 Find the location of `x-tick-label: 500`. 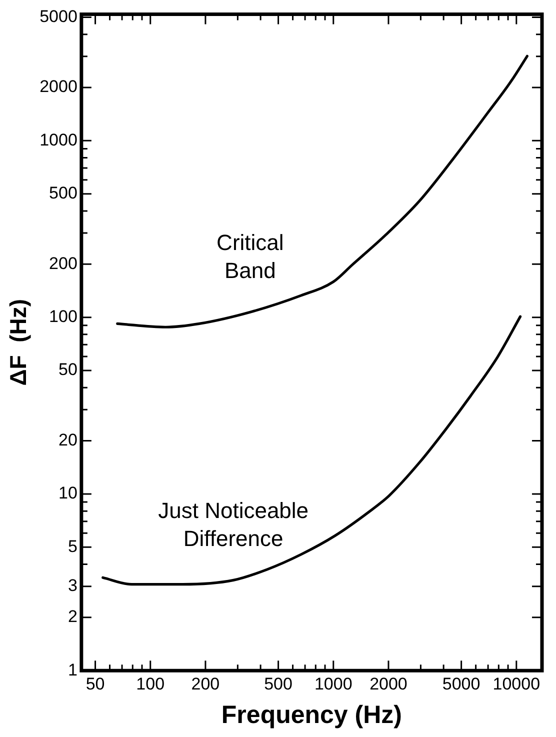

x-tick-label: 500 is located at coordinates (278, 684).